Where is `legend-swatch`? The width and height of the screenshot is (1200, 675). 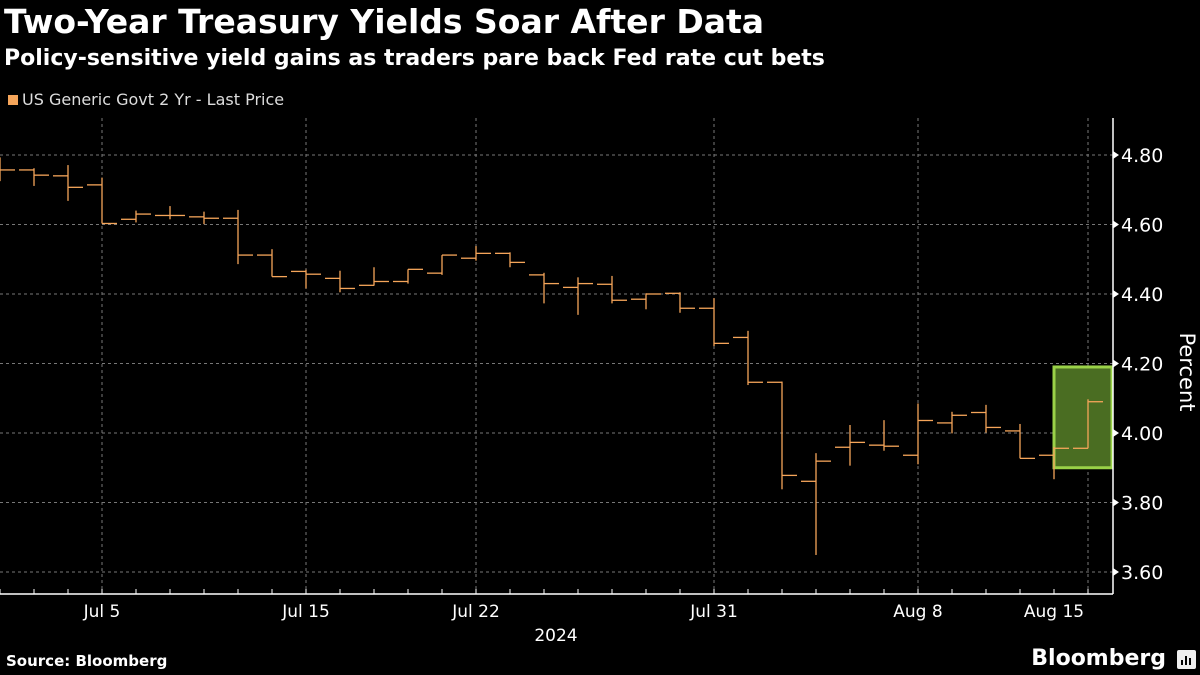 legend-swatch is located at coordinates (13, 99).